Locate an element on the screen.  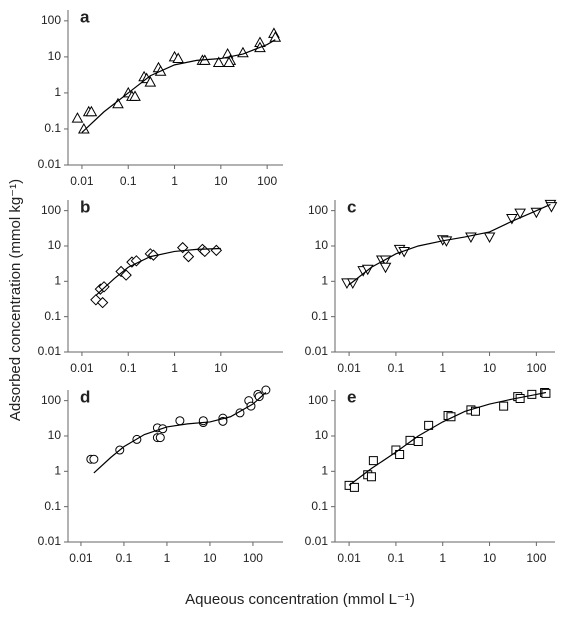
panel: e 0.01 0.1 1 10 100 0.01 0.1 1 10 100 is located at coordinates (430, 476).